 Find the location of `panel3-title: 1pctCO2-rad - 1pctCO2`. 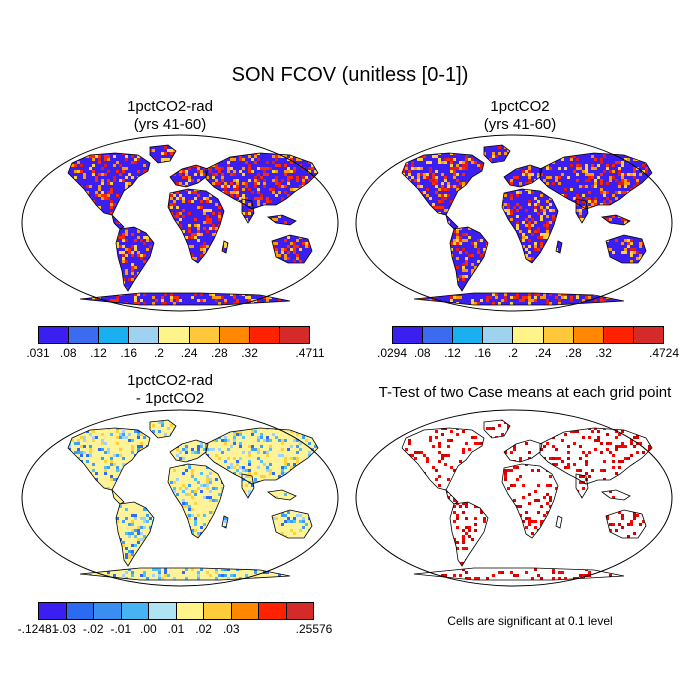

panel3-title: 1pctCO2-rad - 1pctCO2 is located at coordinates (170, 390).